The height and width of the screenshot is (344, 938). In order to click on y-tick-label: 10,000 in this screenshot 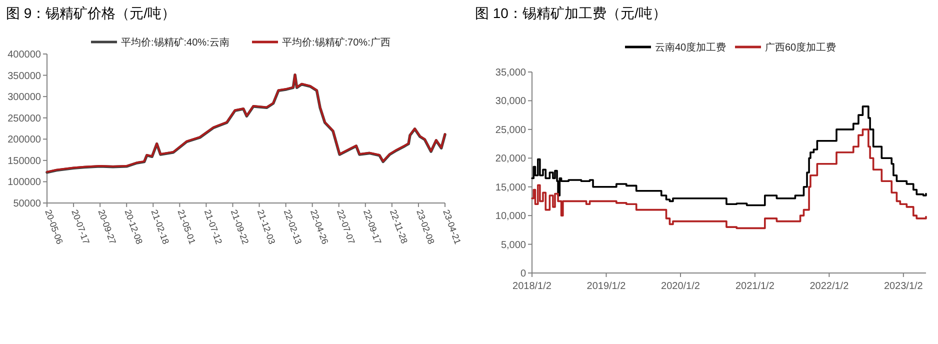, I will do `click(510, 216)`.